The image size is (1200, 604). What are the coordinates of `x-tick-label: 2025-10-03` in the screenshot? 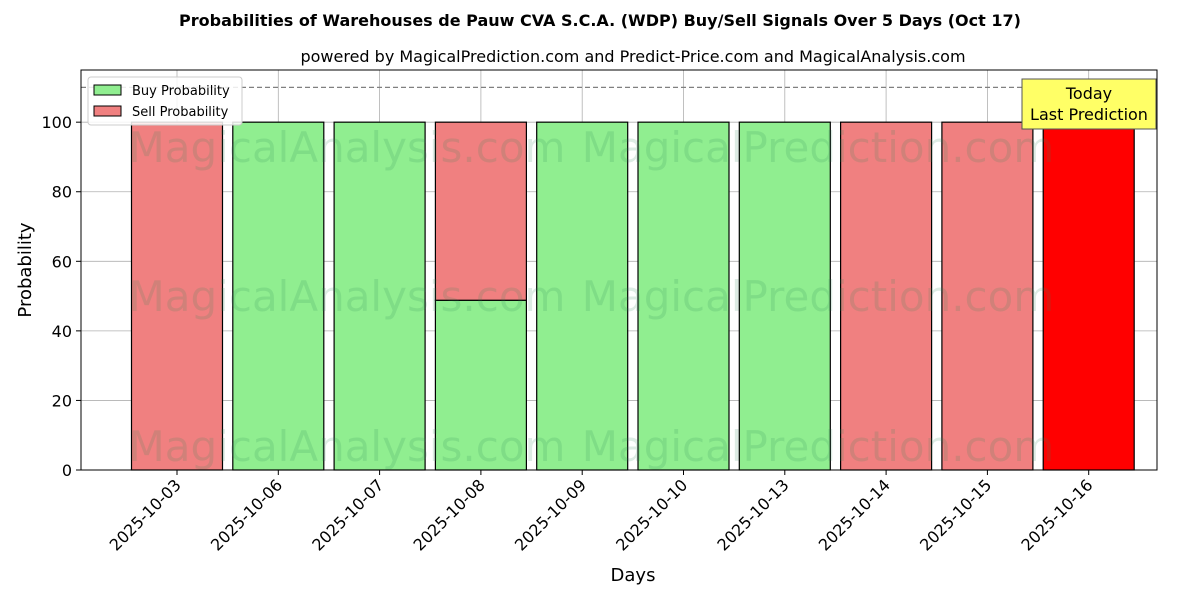 It's located at (145, 514).